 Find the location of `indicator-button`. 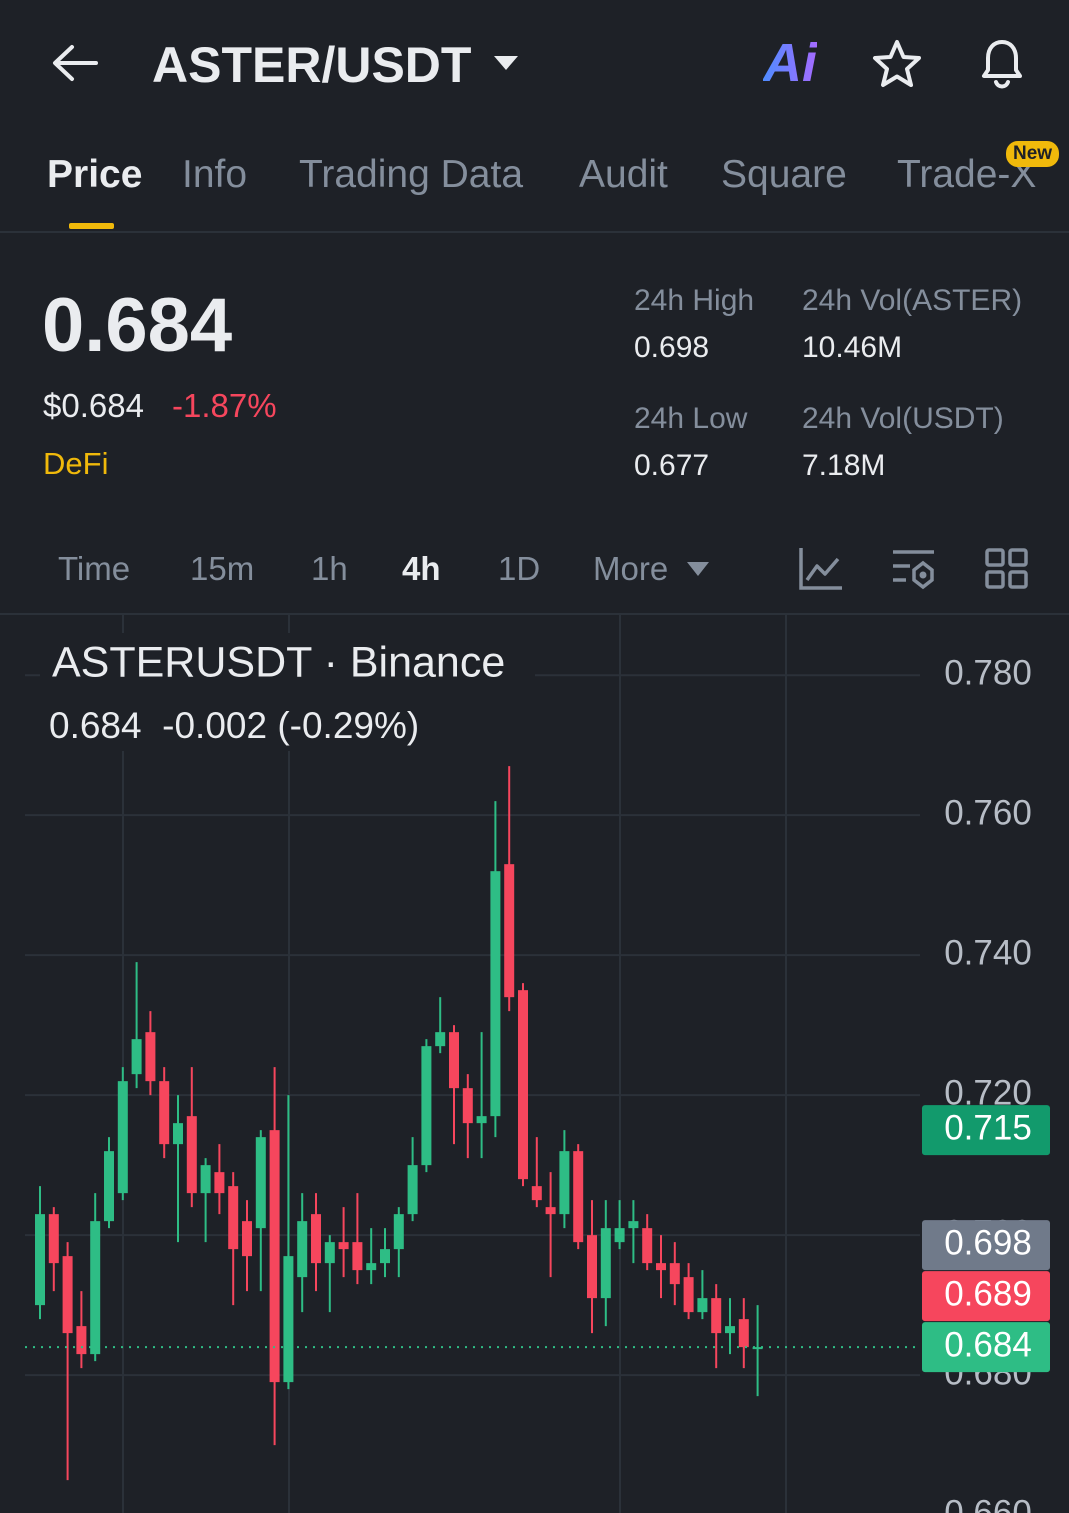

indicator-button is located at coordinates (914, 569).